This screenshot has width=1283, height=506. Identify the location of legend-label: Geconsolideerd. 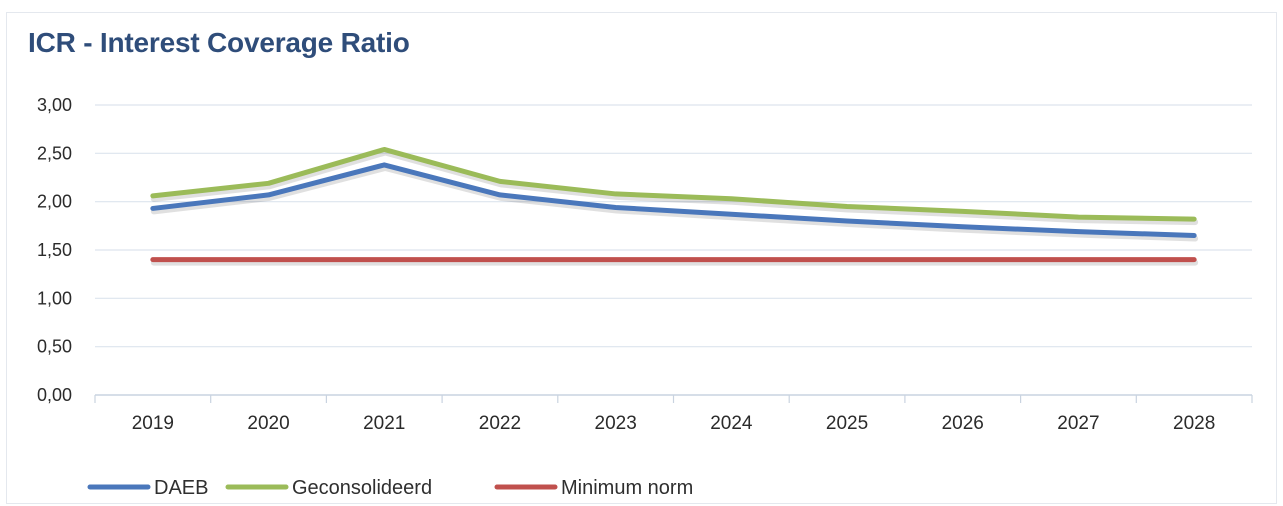
(362, 488).